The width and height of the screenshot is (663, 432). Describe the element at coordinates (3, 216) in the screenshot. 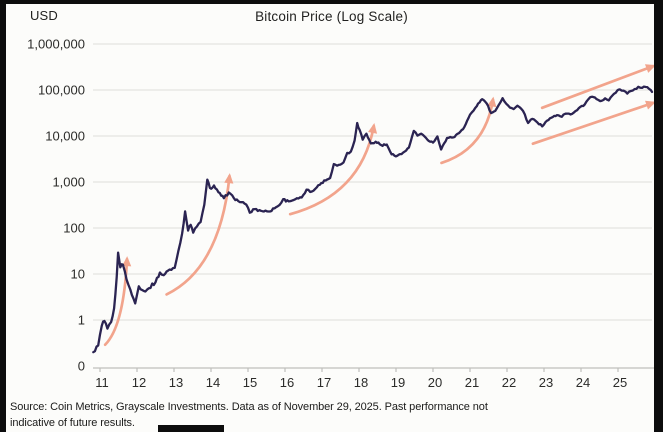

I see `screenshot-border-left` at that location.